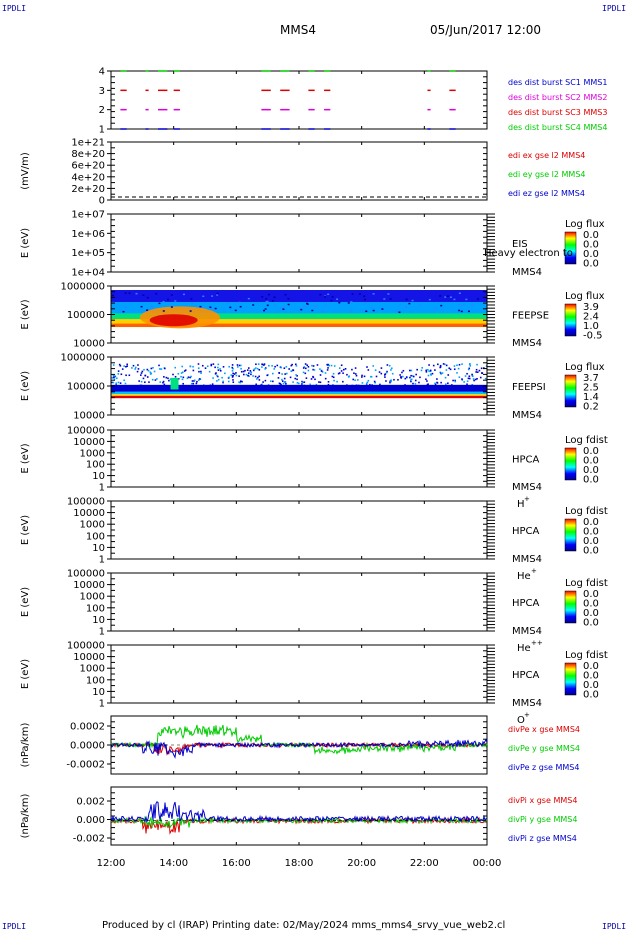 The height and width of the screenshot is (934, 630). I want to click on hpca_he-species-label: He, so click(524, 576).